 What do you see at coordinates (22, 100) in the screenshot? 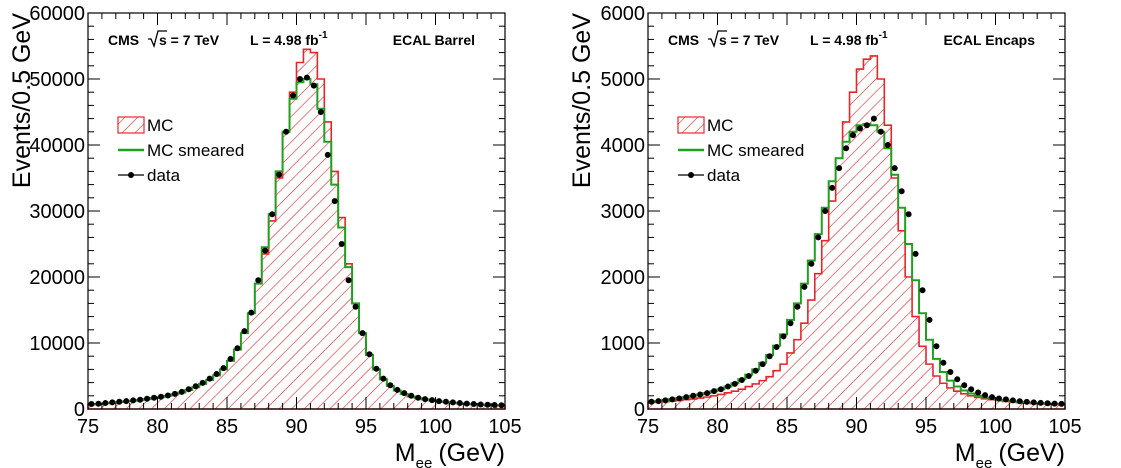
I see `y-axis-label: Events/0.5 GeV` at bounding box center [22, 100].